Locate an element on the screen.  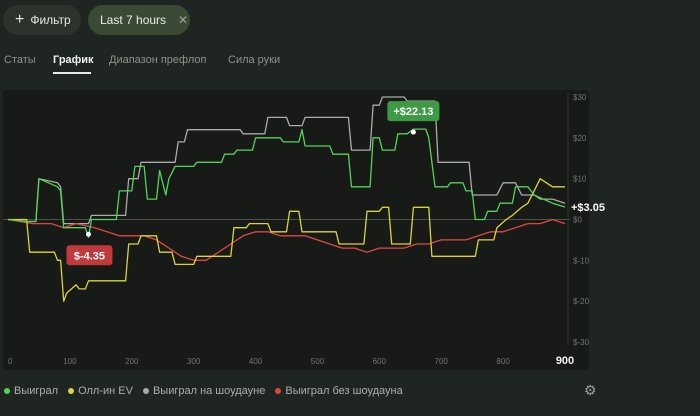
time-filter-label: Last 7 hours is located at coordinates (133, 20).